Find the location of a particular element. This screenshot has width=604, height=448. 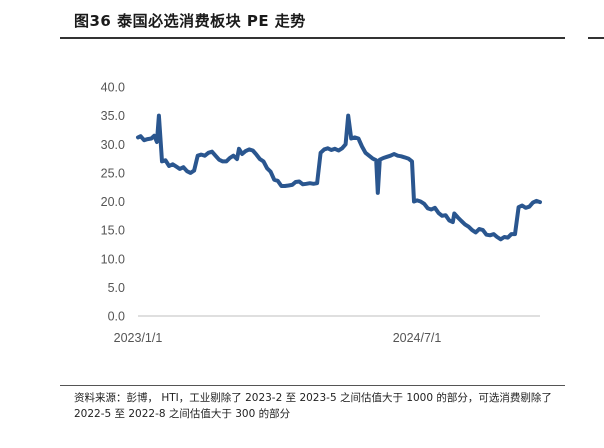

y-tick-label: 25.0 is located at coordinates (113, 173).